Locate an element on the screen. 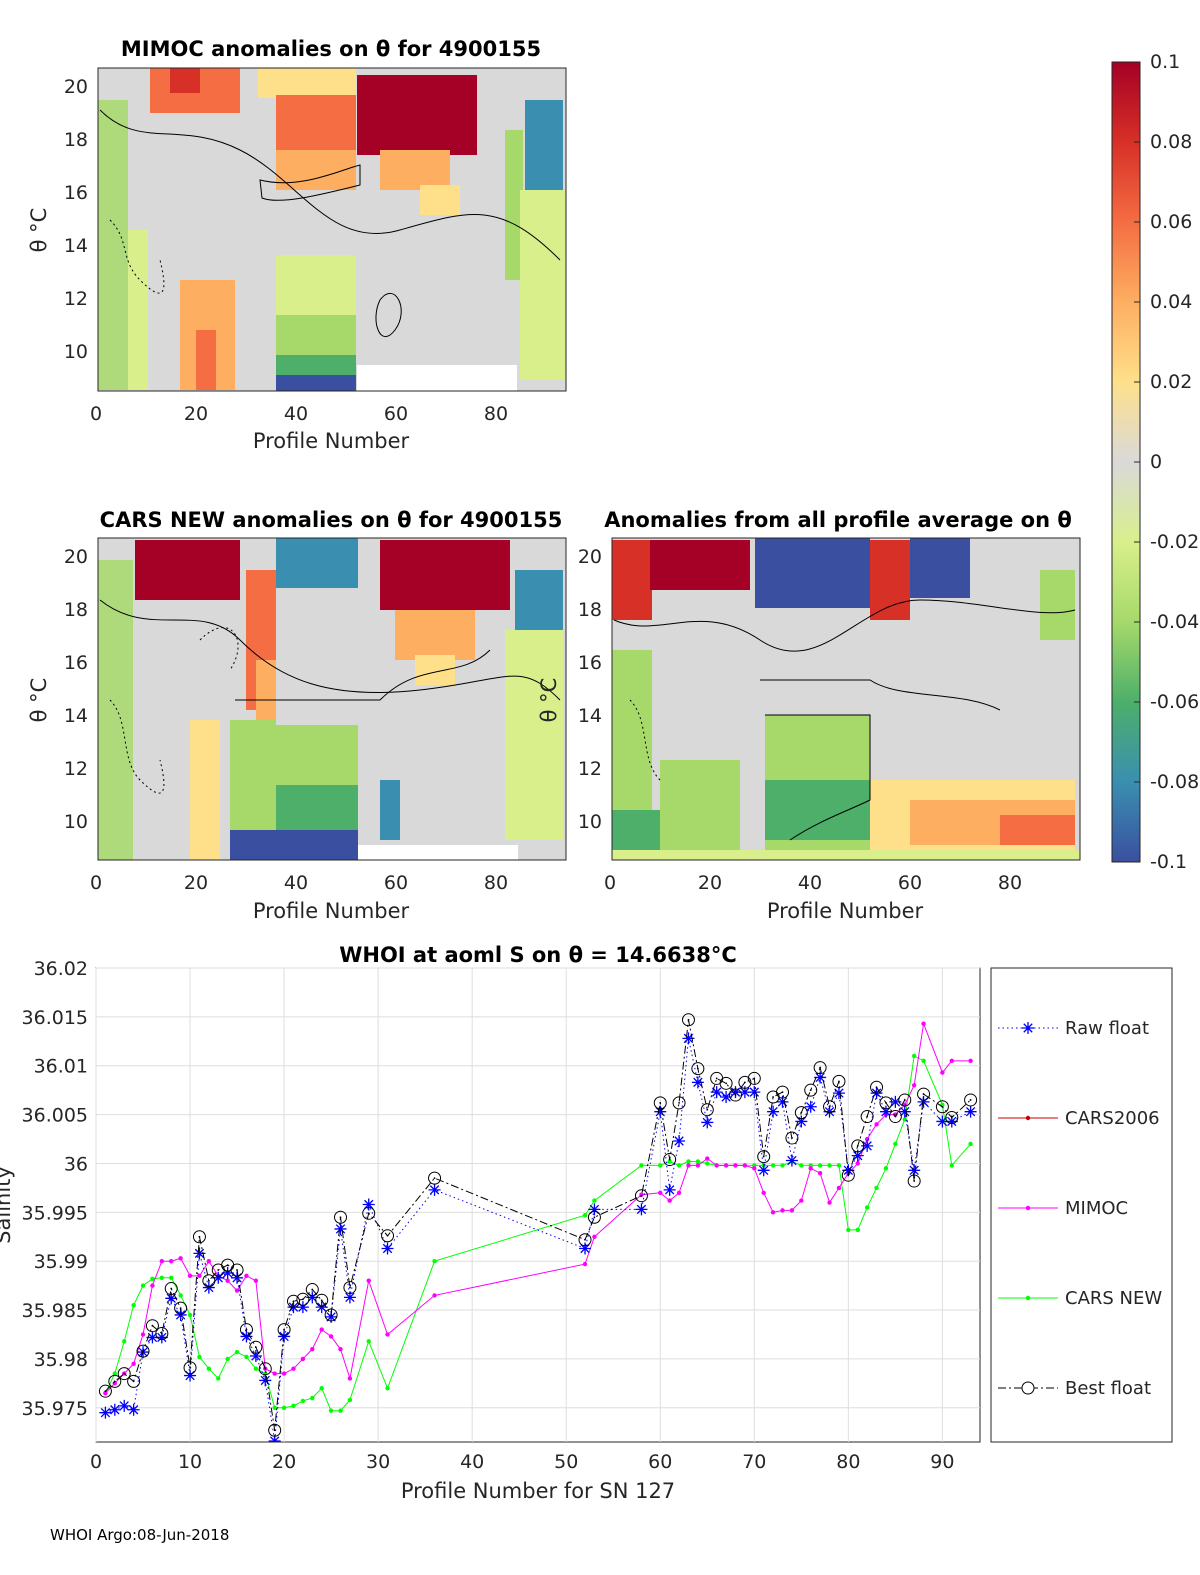 The image size is (1200, 1575). y-tick-label: 14 is located at coordinates (76, 716).